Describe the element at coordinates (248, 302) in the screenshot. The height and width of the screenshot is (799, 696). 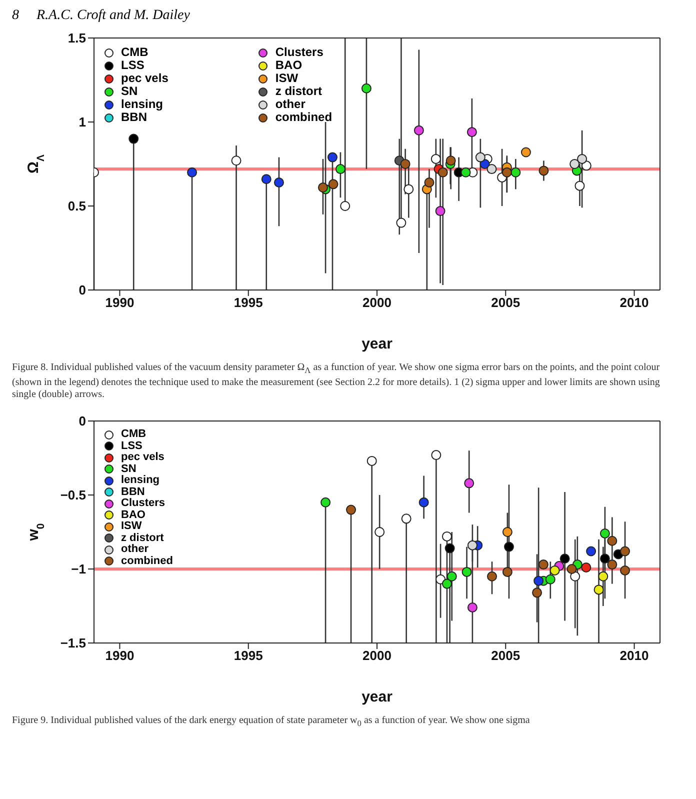
I see `x-tick-label: 1995` at that location.